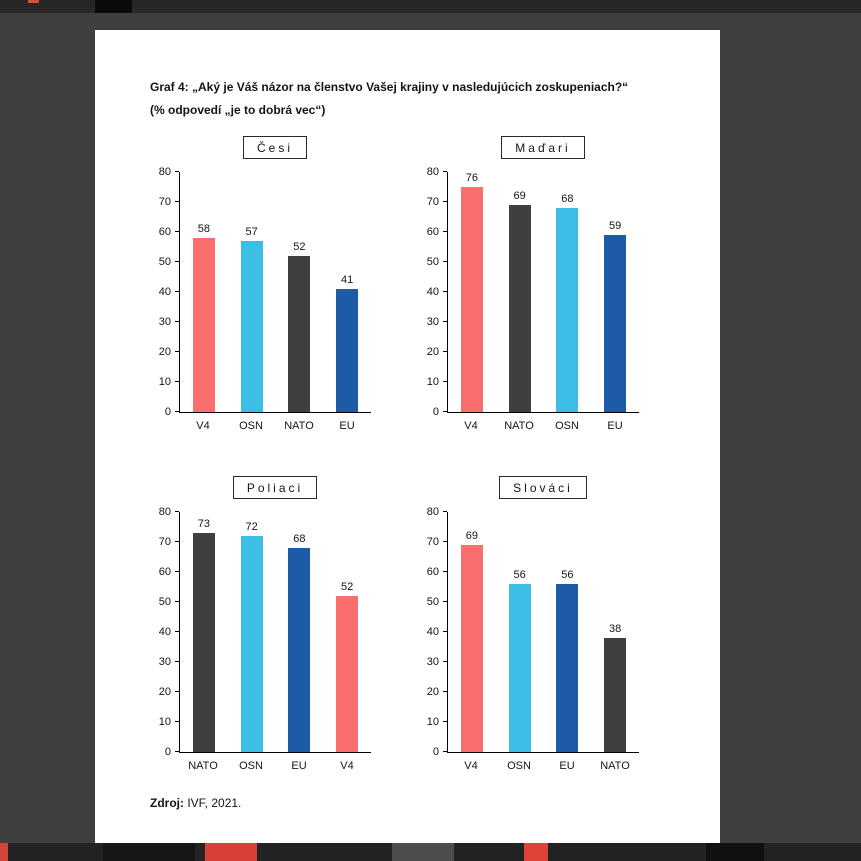 The height and width of the screenshot is (861, 861). I want to click on y-tick-label: 30, so click(432, 322).